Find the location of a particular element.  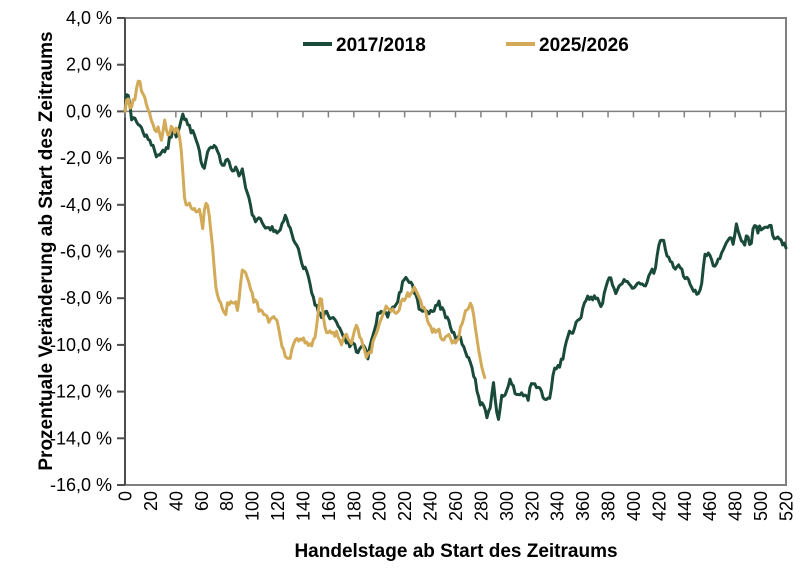

y-tick-label: -10,0 % is located at coordinates (81, 345).